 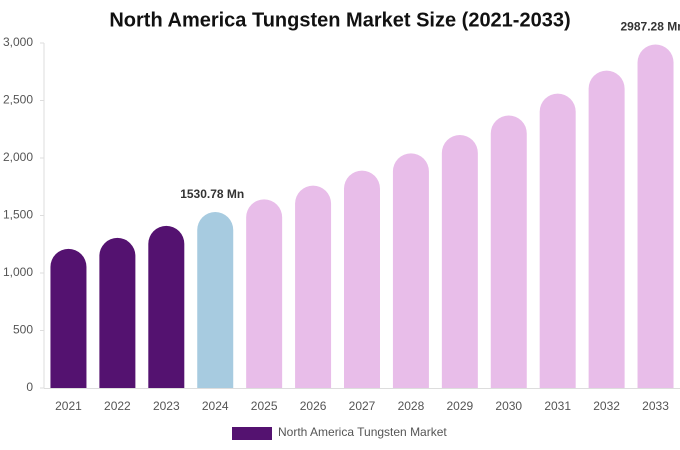 What do you see at coordinates (252, 433) in the screenshot?
I see `legend-swatch` at bounding box center [252, 433].